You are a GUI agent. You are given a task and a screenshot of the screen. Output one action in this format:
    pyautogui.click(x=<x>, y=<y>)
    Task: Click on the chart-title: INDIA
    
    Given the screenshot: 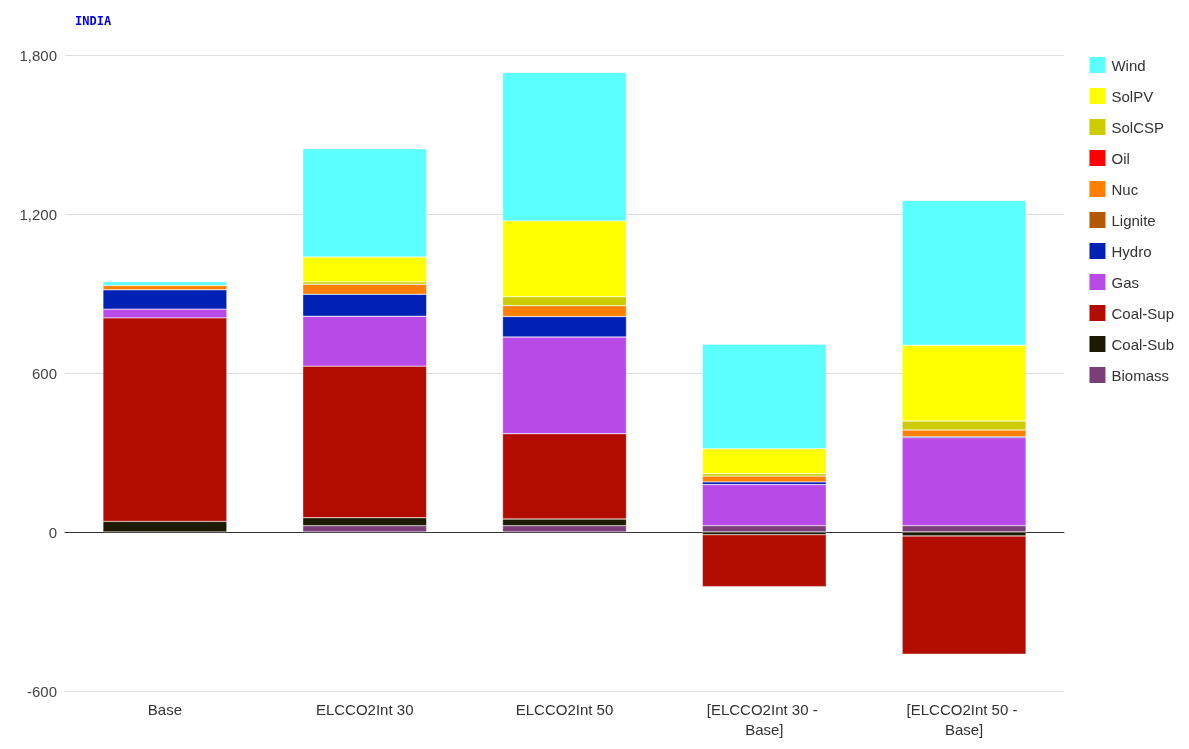 What is the action you would take?
    pyautogui.click(x=93, y=21)
    